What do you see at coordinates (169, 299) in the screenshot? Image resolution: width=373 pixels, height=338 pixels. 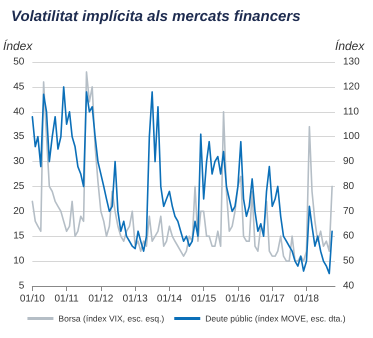 I see `x-tick-label: 01/14` at bounding box center [169, 299].